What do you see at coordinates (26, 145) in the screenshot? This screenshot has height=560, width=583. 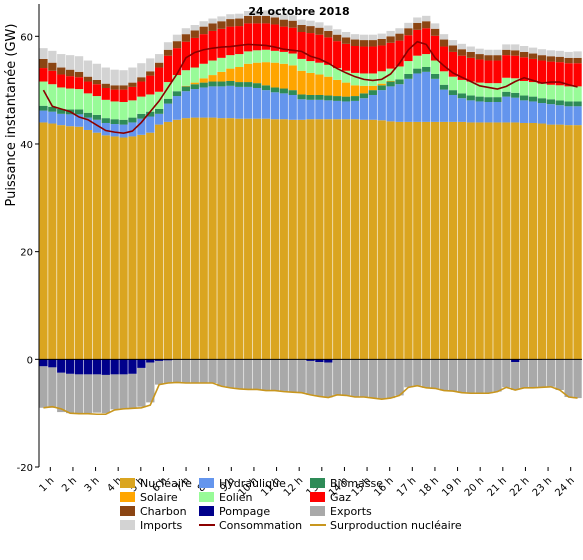 I see `y-tick-label: 40` at bounding box center [26, 145].